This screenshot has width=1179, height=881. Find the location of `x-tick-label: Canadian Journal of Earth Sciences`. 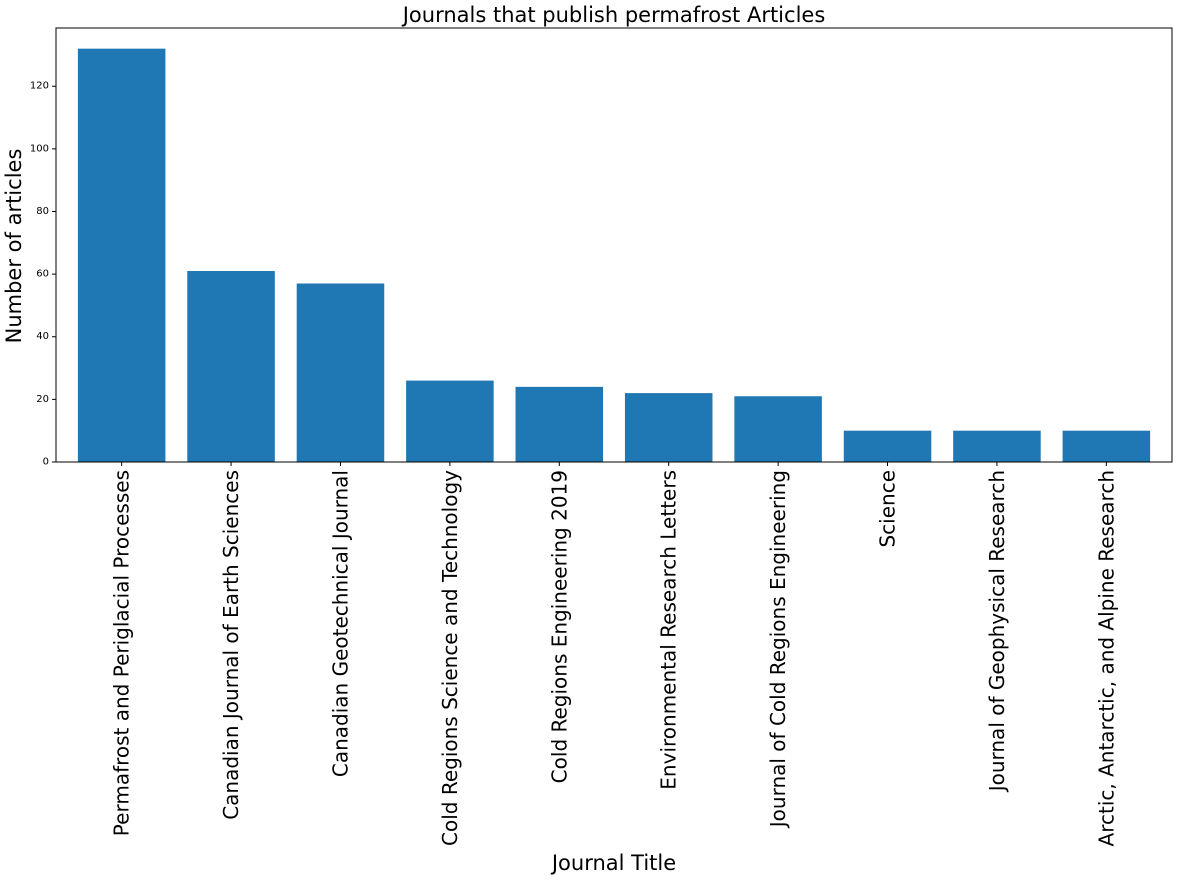

x-tick-label: Canadian Journal of Earth Sciences is located at coordinates (231, 645).